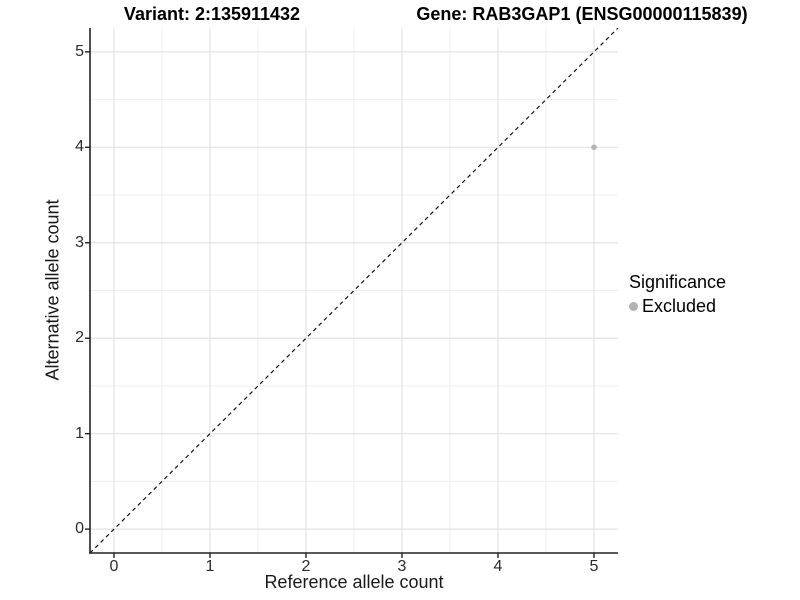  I want to click on x-axis-title: Reference allele count, so click(354, 582).